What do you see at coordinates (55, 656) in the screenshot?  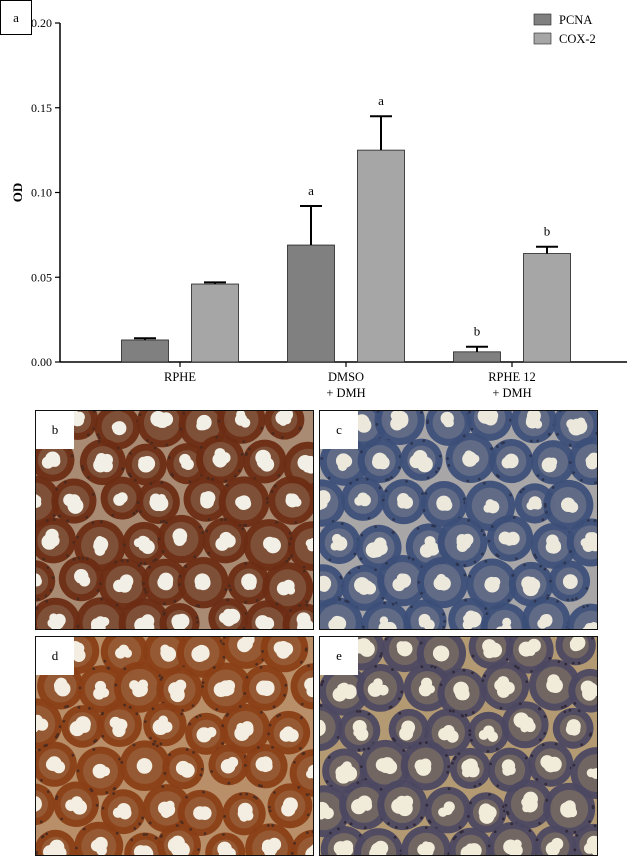 I see `panel-d-label: d` at bounding box center [55, 656].